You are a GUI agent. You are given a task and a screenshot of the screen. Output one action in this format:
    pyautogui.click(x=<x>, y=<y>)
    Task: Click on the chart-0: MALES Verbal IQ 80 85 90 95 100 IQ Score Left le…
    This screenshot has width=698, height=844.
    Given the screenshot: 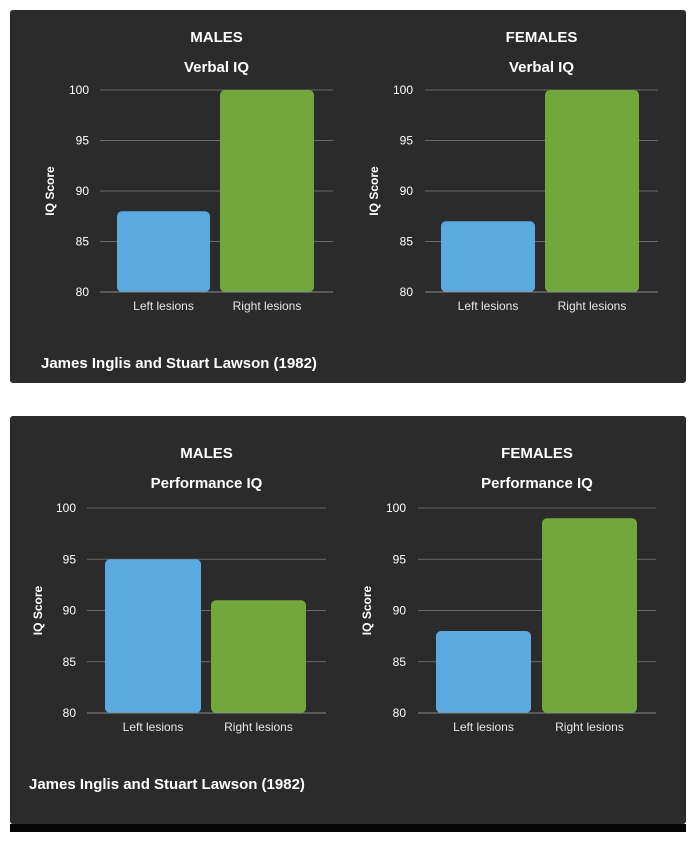 What is the action you would take?
    pyautogui.click(x=188, y=171)
    